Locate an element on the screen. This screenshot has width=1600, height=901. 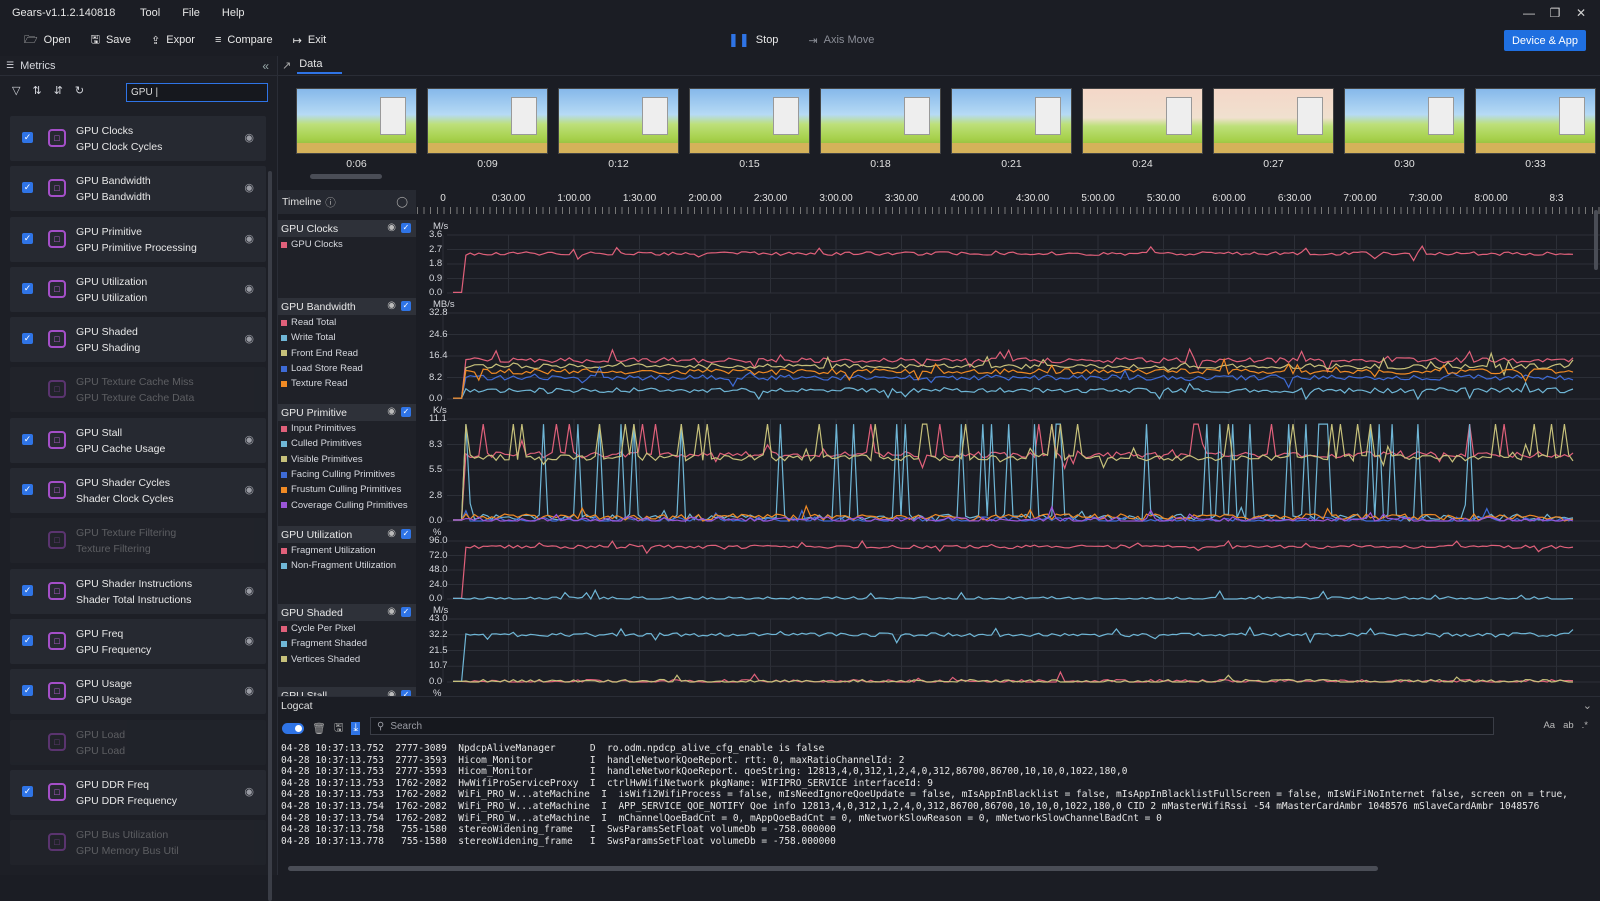
collapse-sidebar-icon: « is located at coordinates (265, 66).